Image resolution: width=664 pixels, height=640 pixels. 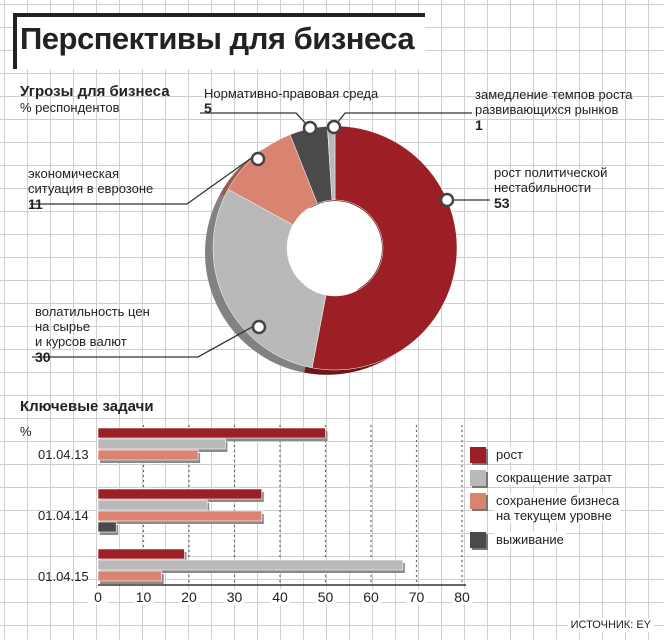 What do you see at coordinates (610, 625) in the screenshot?
I see `source-label: ИСТОЧНИК: EY` at bounding box center [610, 625].